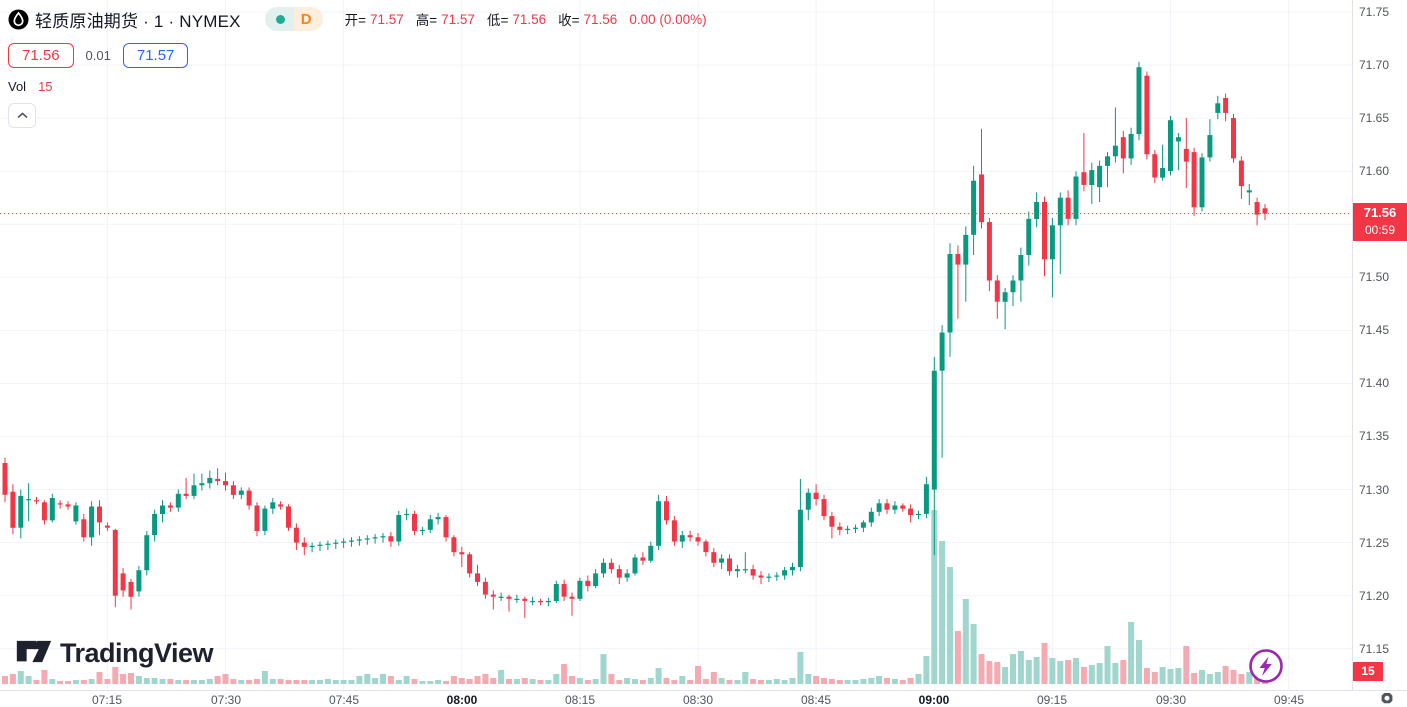 This screenshot has height=707, width=1407. I want to click on symbol-title: 轻质原油期货 · 1 · NYMEX, so click(138, 21).